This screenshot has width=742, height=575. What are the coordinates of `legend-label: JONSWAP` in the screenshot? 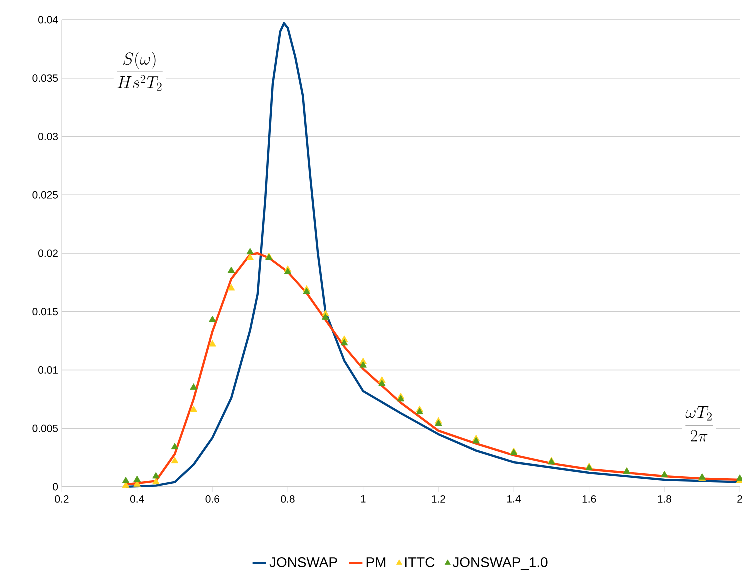 It's located at (304, 562).